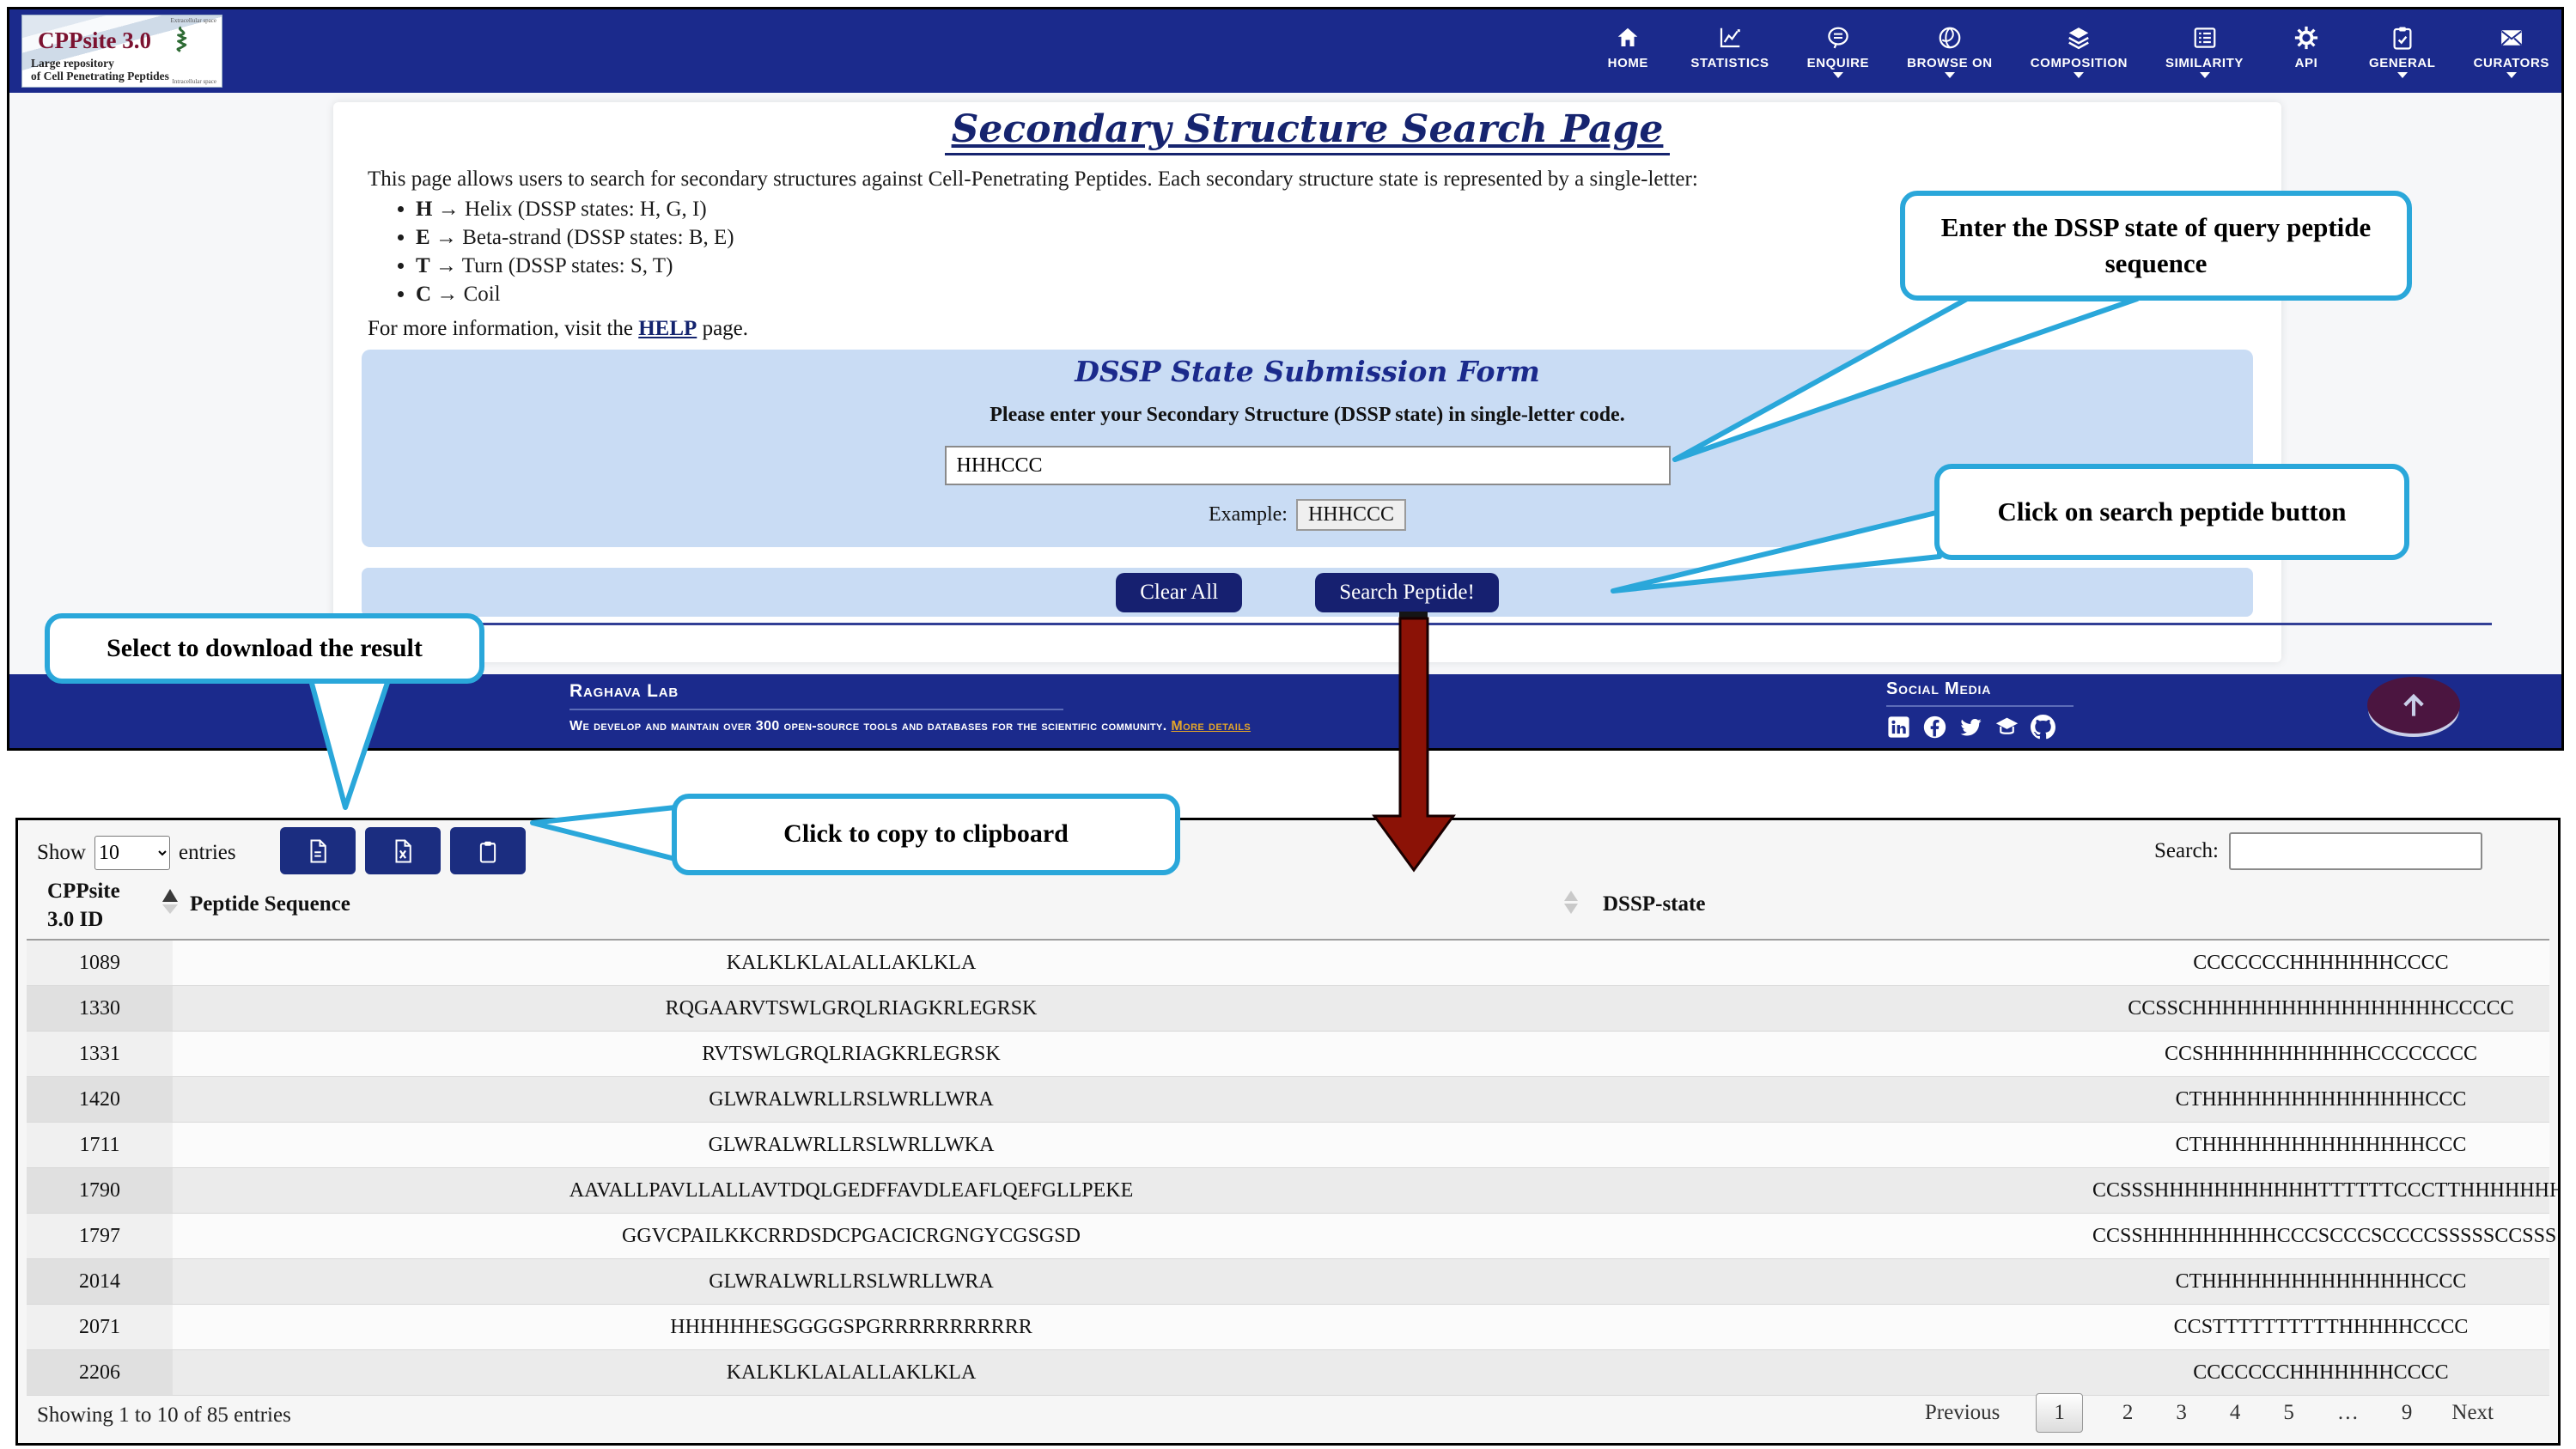 This screenshot has width=2576, height=1449. What do you see at coordinates (1898, 727) in the screenshot?
I see `linkedin-icon` at bounding box center [1898, 727].